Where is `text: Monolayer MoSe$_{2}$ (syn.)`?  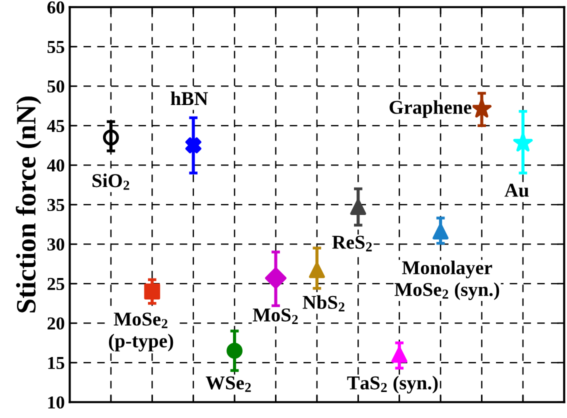 text: Monolayer MoSe$_{2}$ (syn.) is located at coordinates (447, 280).